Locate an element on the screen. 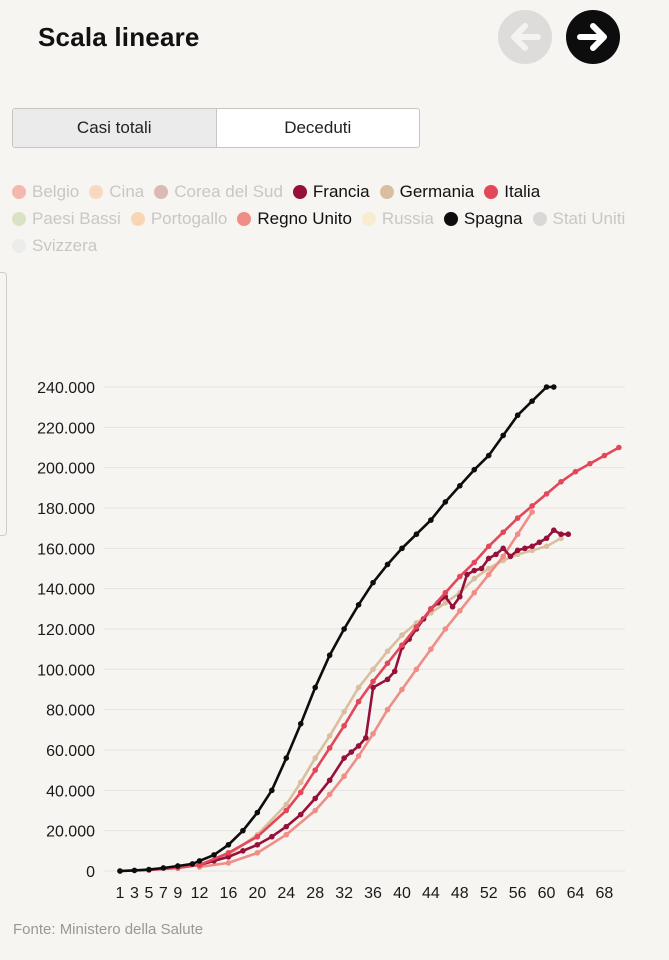 Image resolution: width=669 pixels, height=960 pixels. x-tick-label: 5 is located at coordinates (148, 893).